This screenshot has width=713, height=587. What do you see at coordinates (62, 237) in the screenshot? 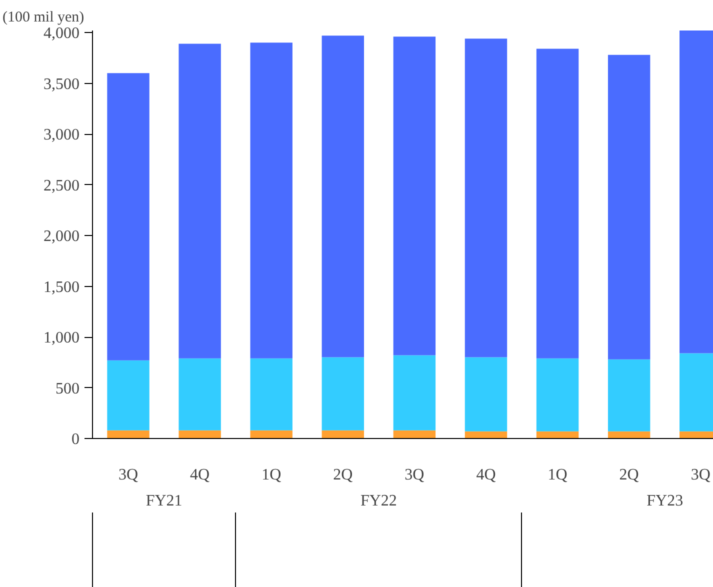
I see `y-tick-label: 2,000` at bounding box center [62, 237].